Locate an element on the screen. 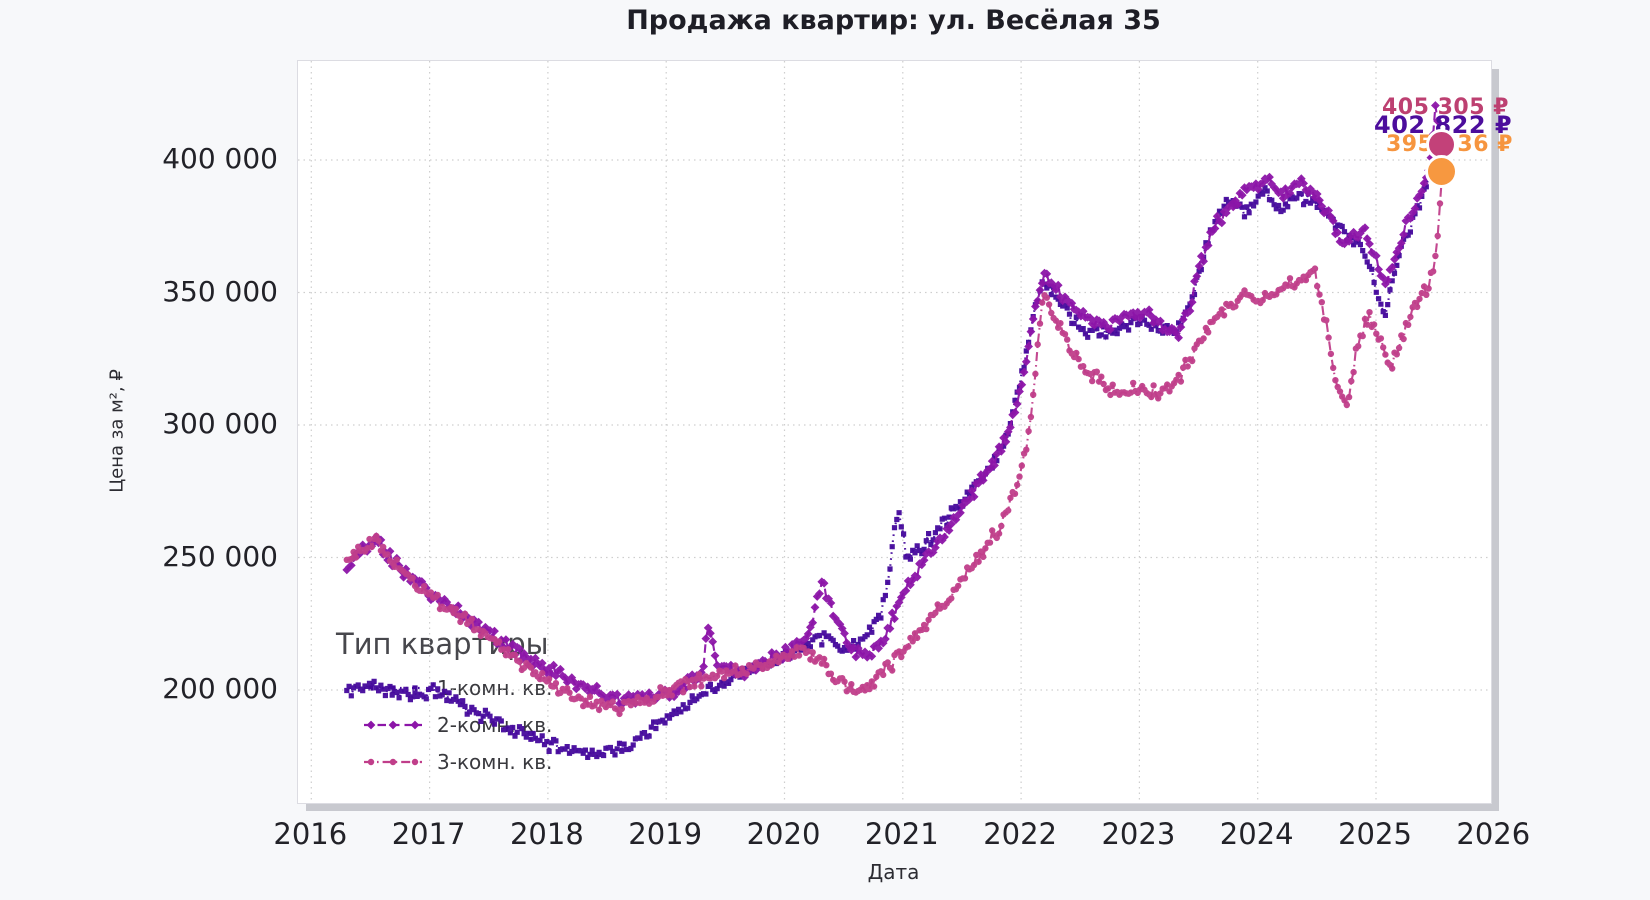 This screenshot has height=900, width=1650. final-price-label-2room: 405 305 ₽ is located at coordinates (1445, 107).